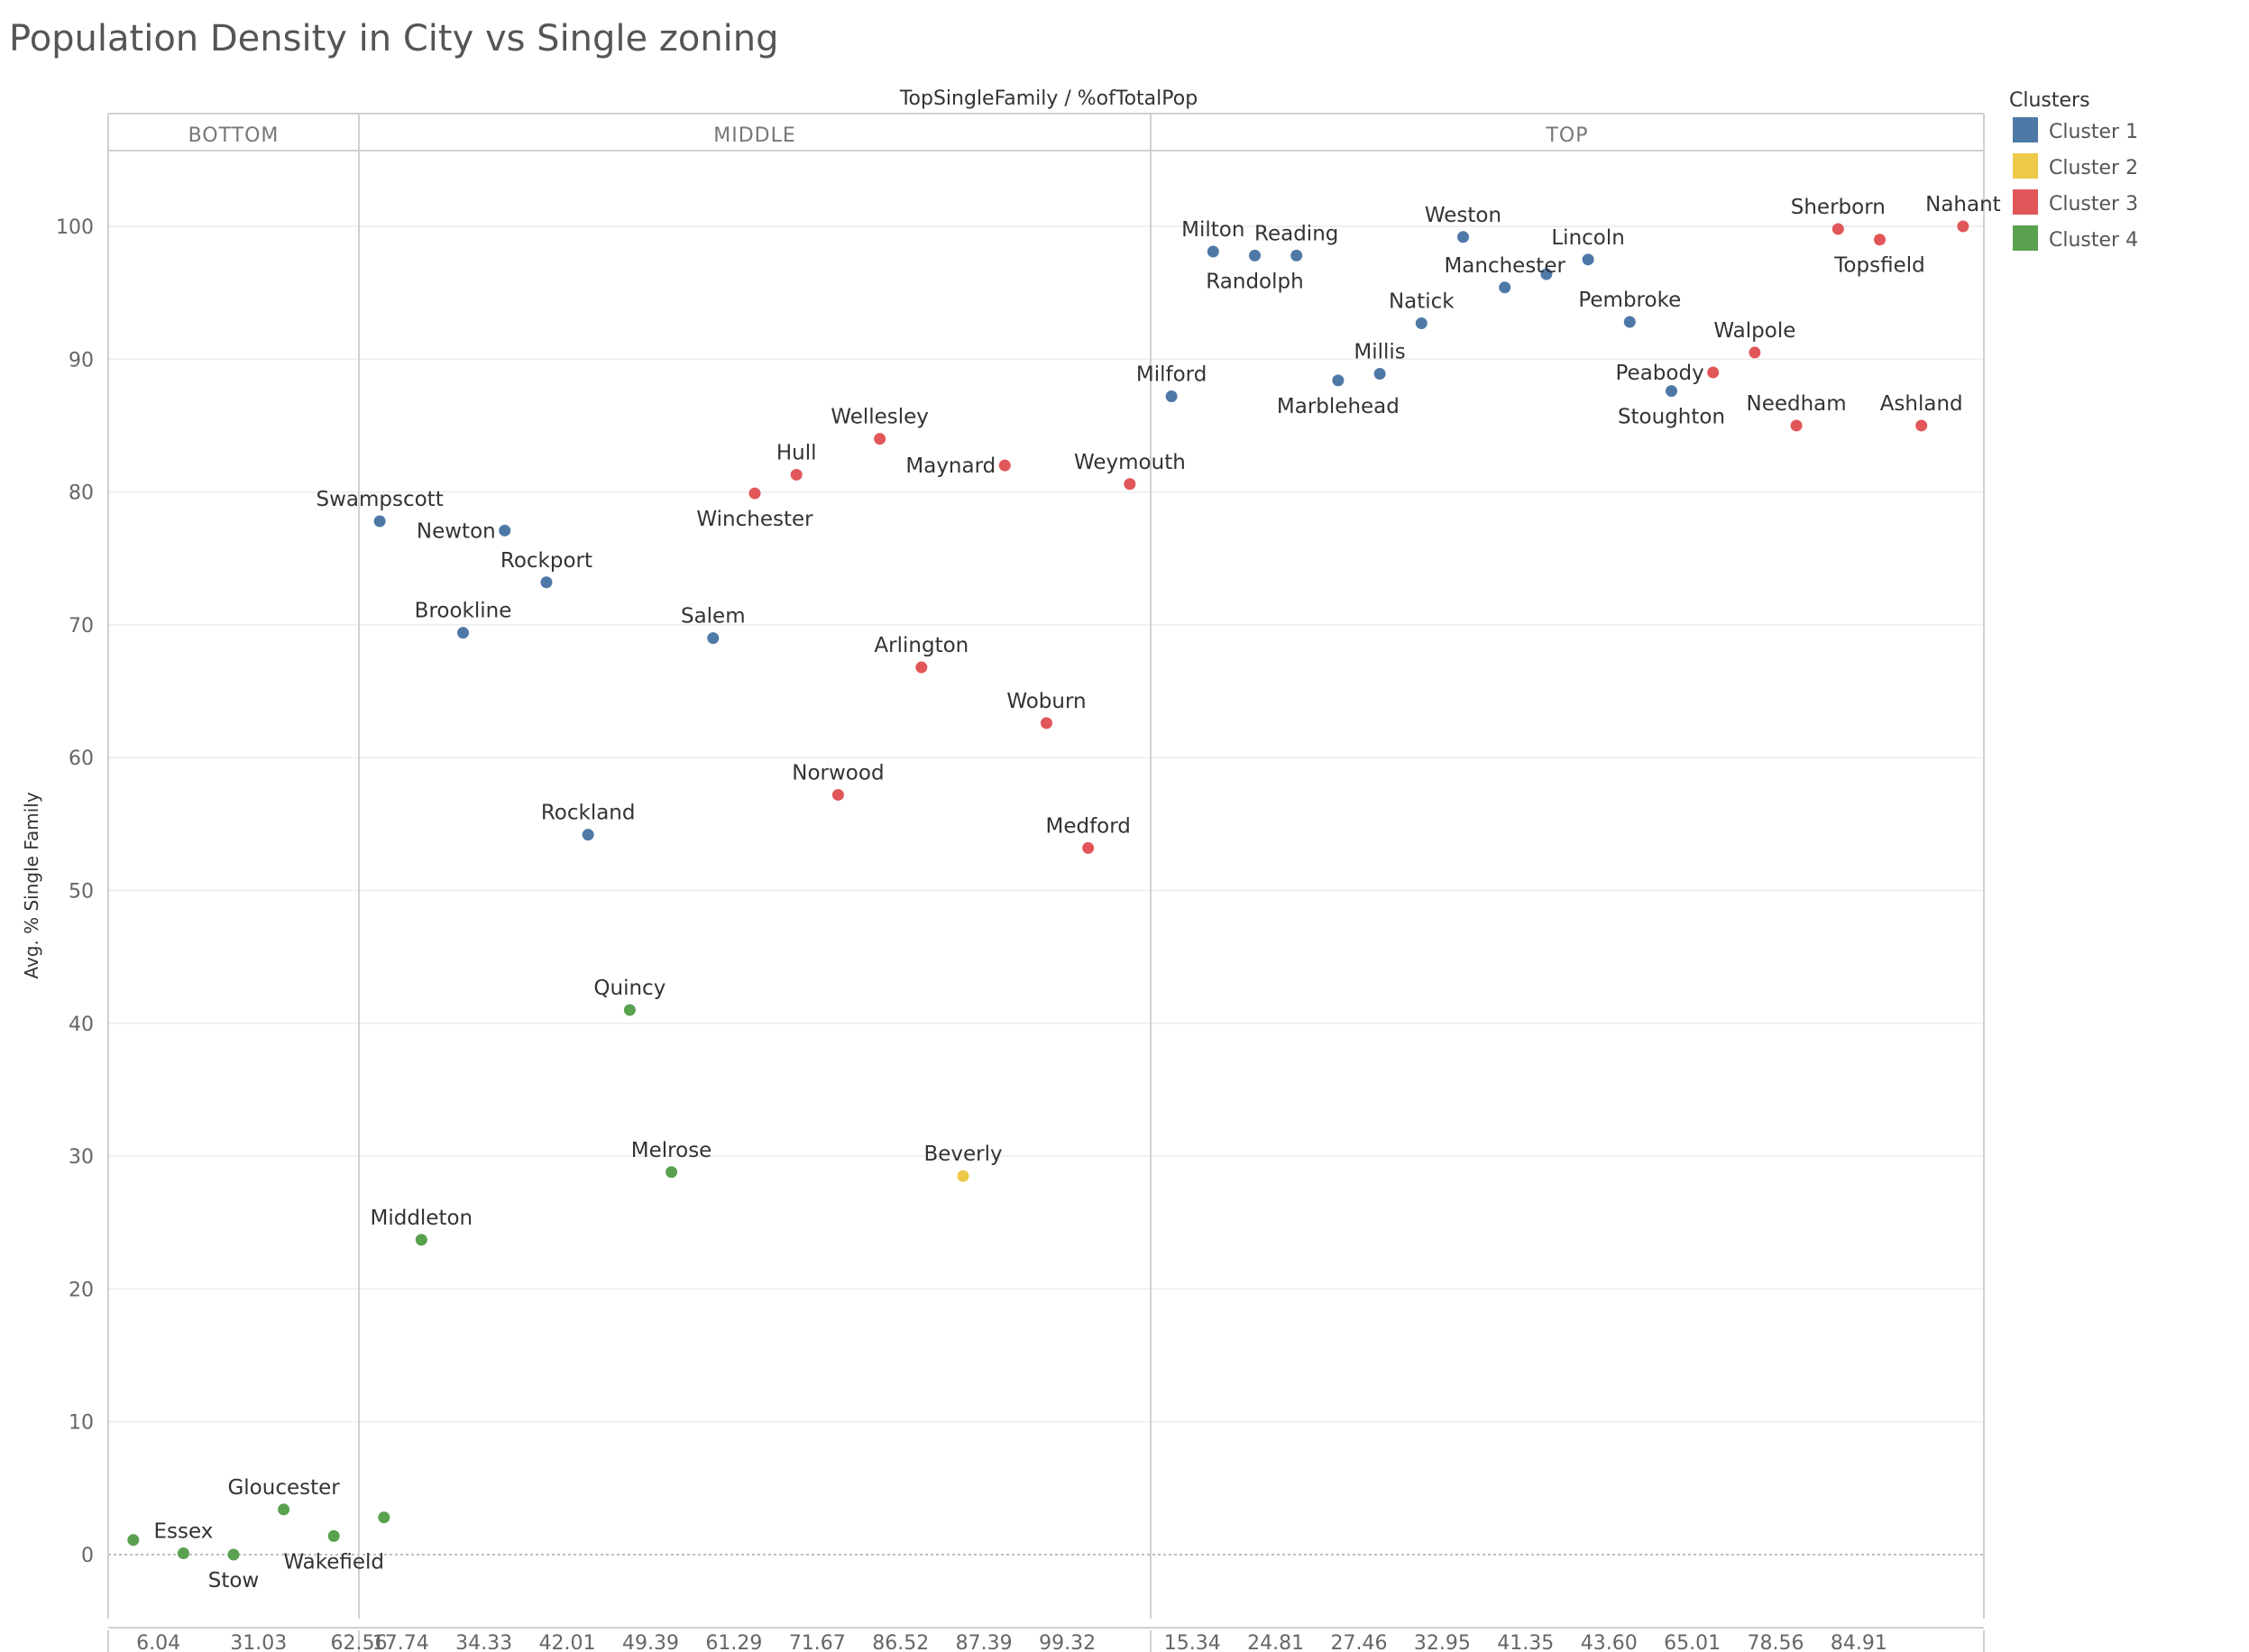  What do you see at coordinates (588, 813) in the screenshot?
I see `point-label: Rockland` at bounding box center [588, 813].